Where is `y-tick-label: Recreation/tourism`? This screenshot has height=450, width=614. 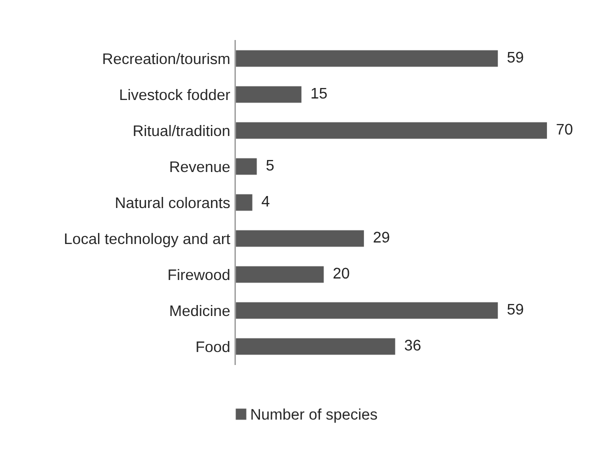 y-tick-label: Recreation/tourism is located at coordinates (166, 58).